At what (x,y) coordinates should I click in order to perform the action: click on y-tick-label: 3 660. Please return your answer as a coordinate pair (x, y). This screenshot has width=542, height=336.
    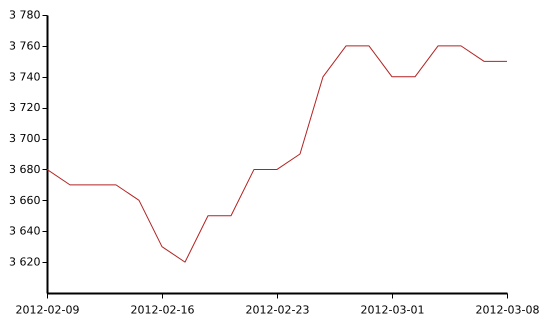
    Looking at the image, I should click on (24, 200).